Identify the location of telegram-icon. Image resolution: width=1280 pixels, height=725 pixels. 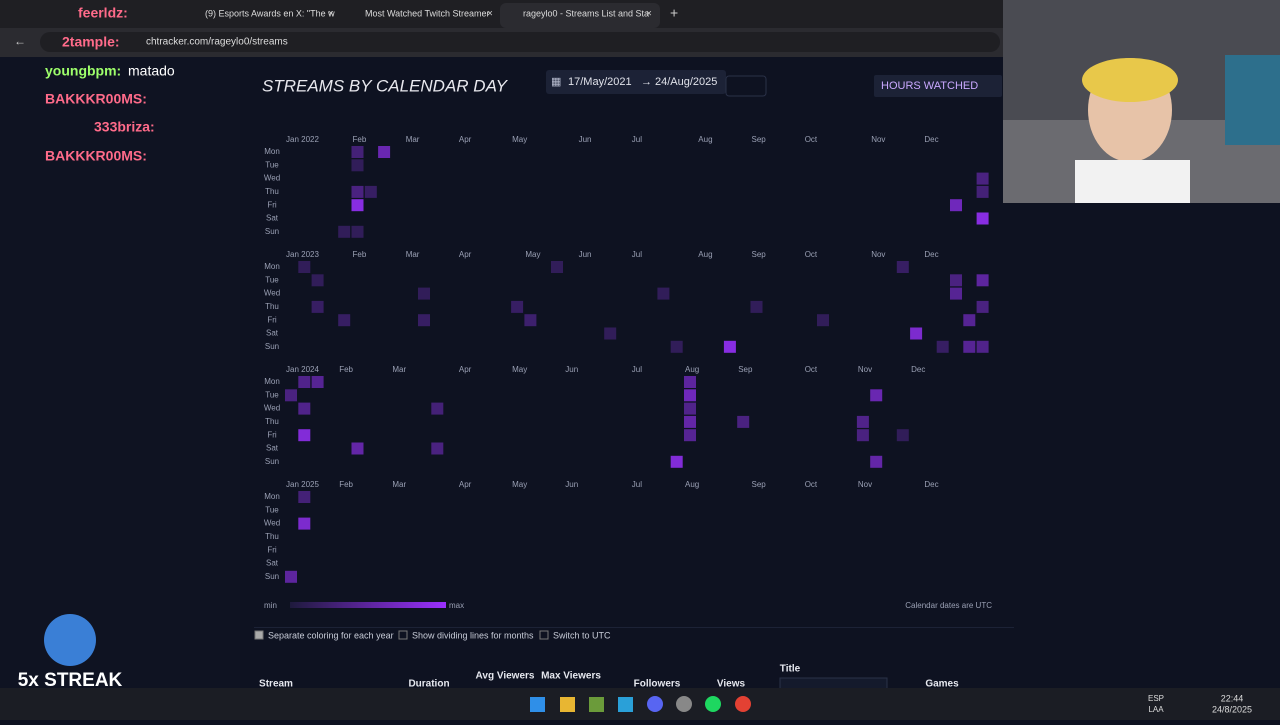
(625, 704).